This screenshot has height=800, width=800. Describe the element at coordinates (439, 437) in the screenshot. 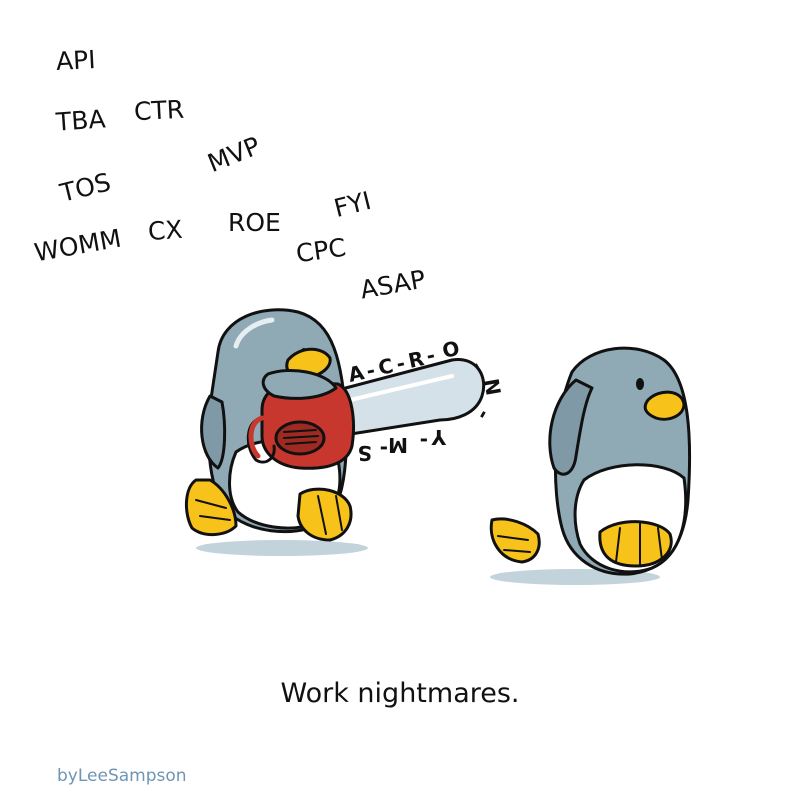

I see `chain-letter-y: Y` at that location.